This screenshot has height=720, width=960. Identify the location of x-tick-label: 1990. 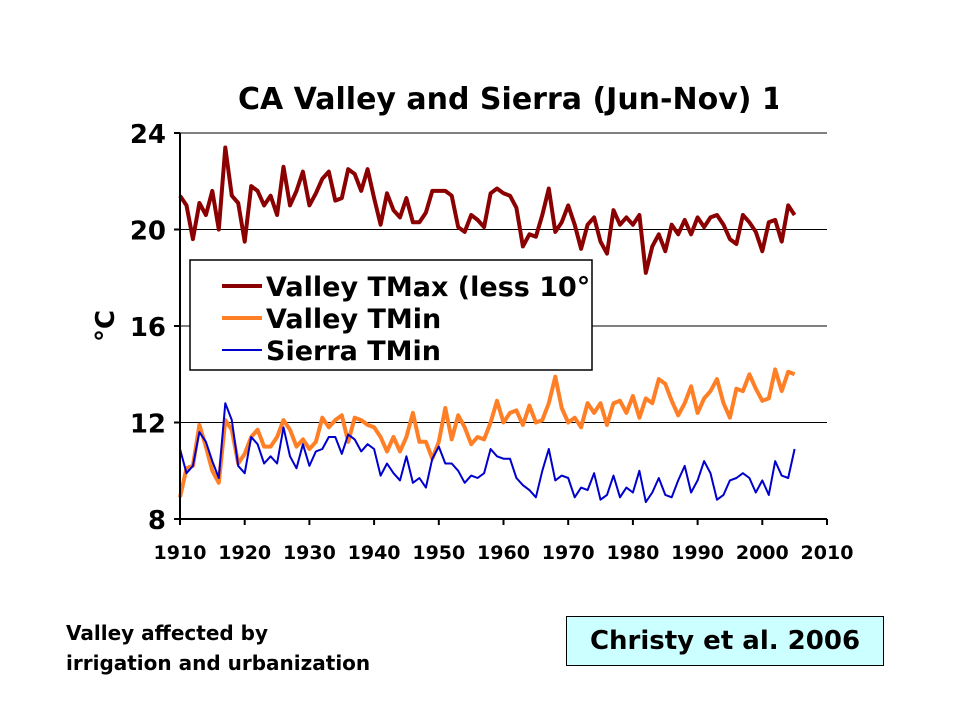
(697, 553).